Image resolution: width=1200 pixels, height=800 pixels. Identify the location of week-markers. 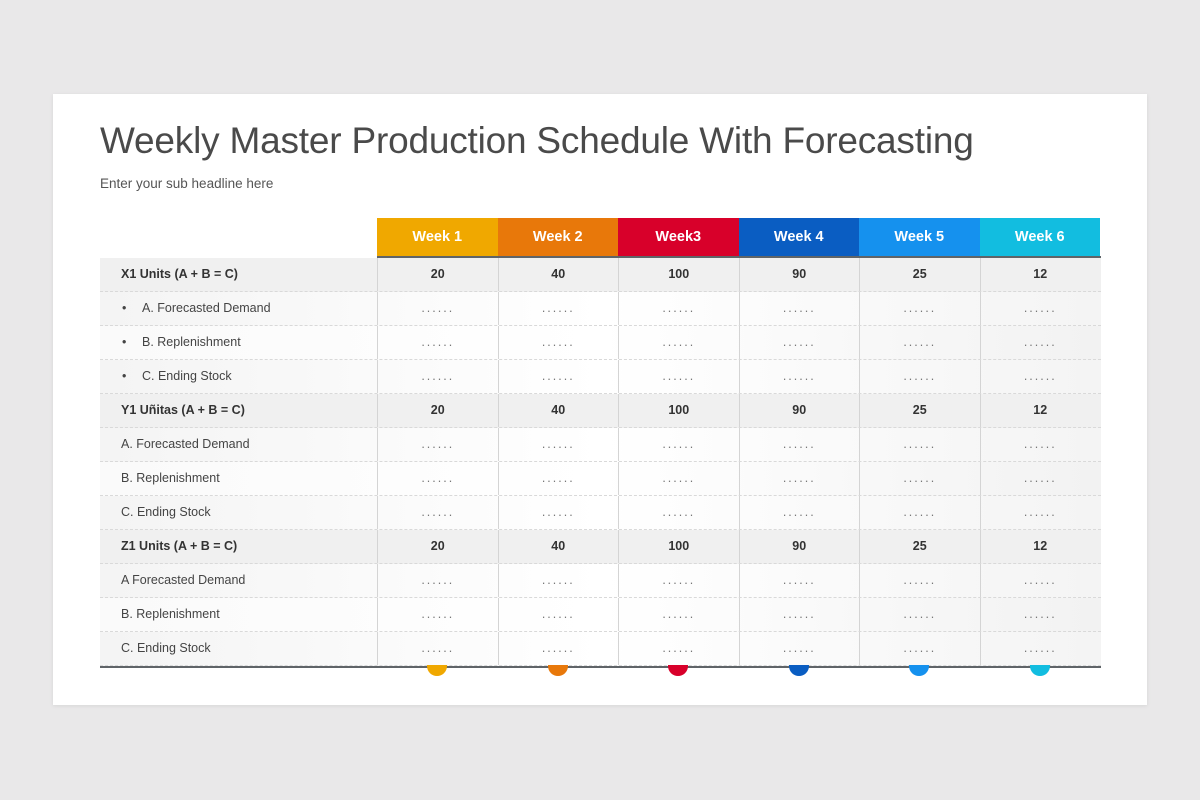
(600, 672).